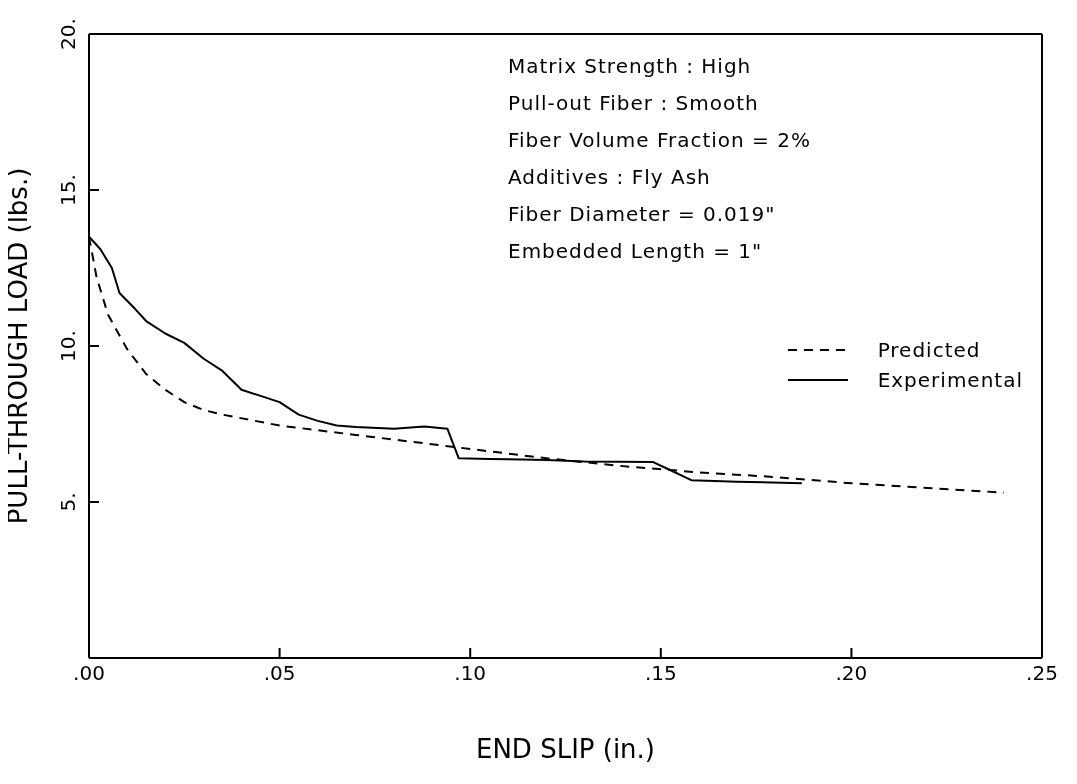 Image resolution: width=1077 pixels, height=784 pixels. Describe the element at coordinates (634, 103) in the screenshot. I see `annotation: Pull-out Fiber : Smooth` at that location.